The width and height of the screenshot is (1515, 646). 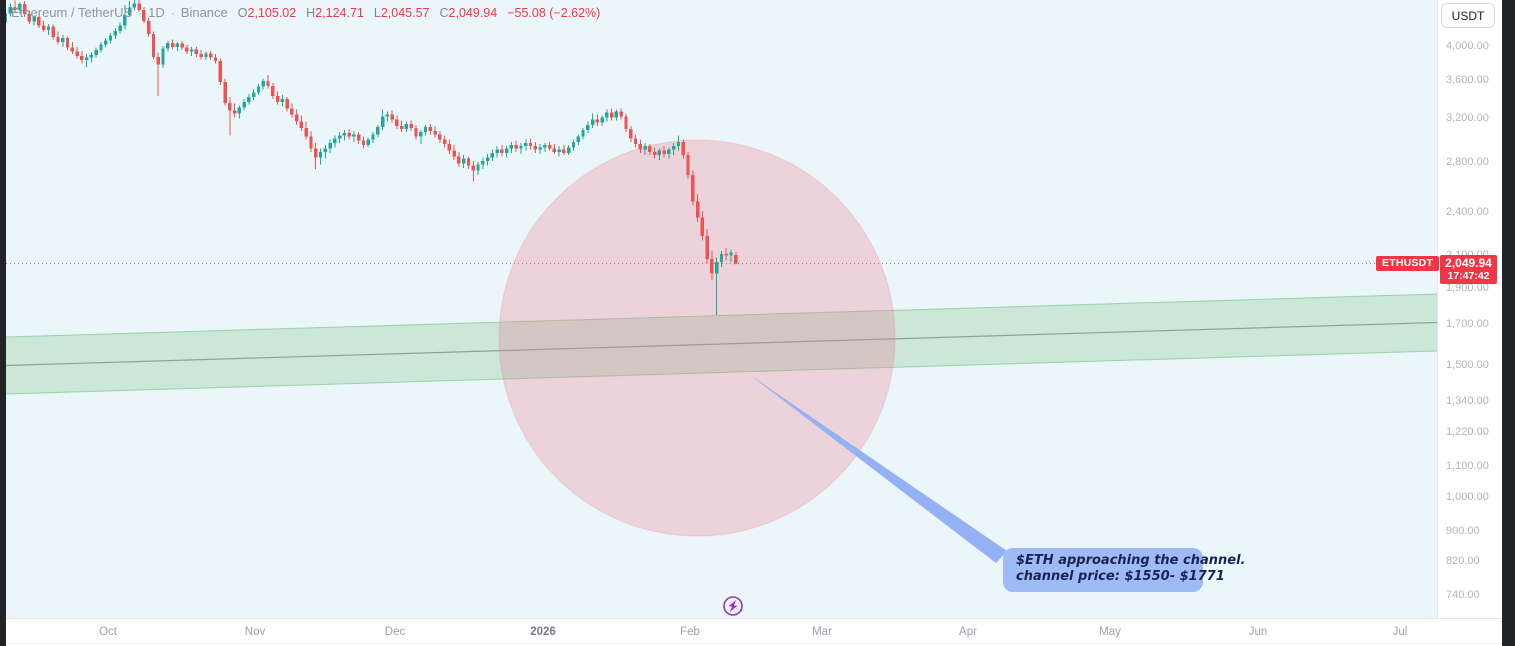 I want to click on last-price-label: 2,049.94 17:47:42, so click(x=1468, y=269).